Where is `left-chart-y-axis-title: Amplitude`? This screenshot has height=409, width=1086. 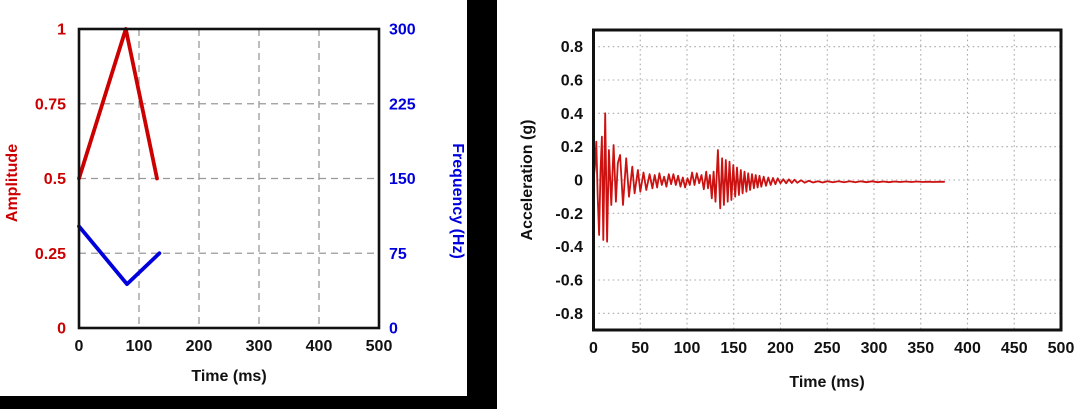 left-chart-y-axis-title: Amplitude is located at coordinates (12, 183).